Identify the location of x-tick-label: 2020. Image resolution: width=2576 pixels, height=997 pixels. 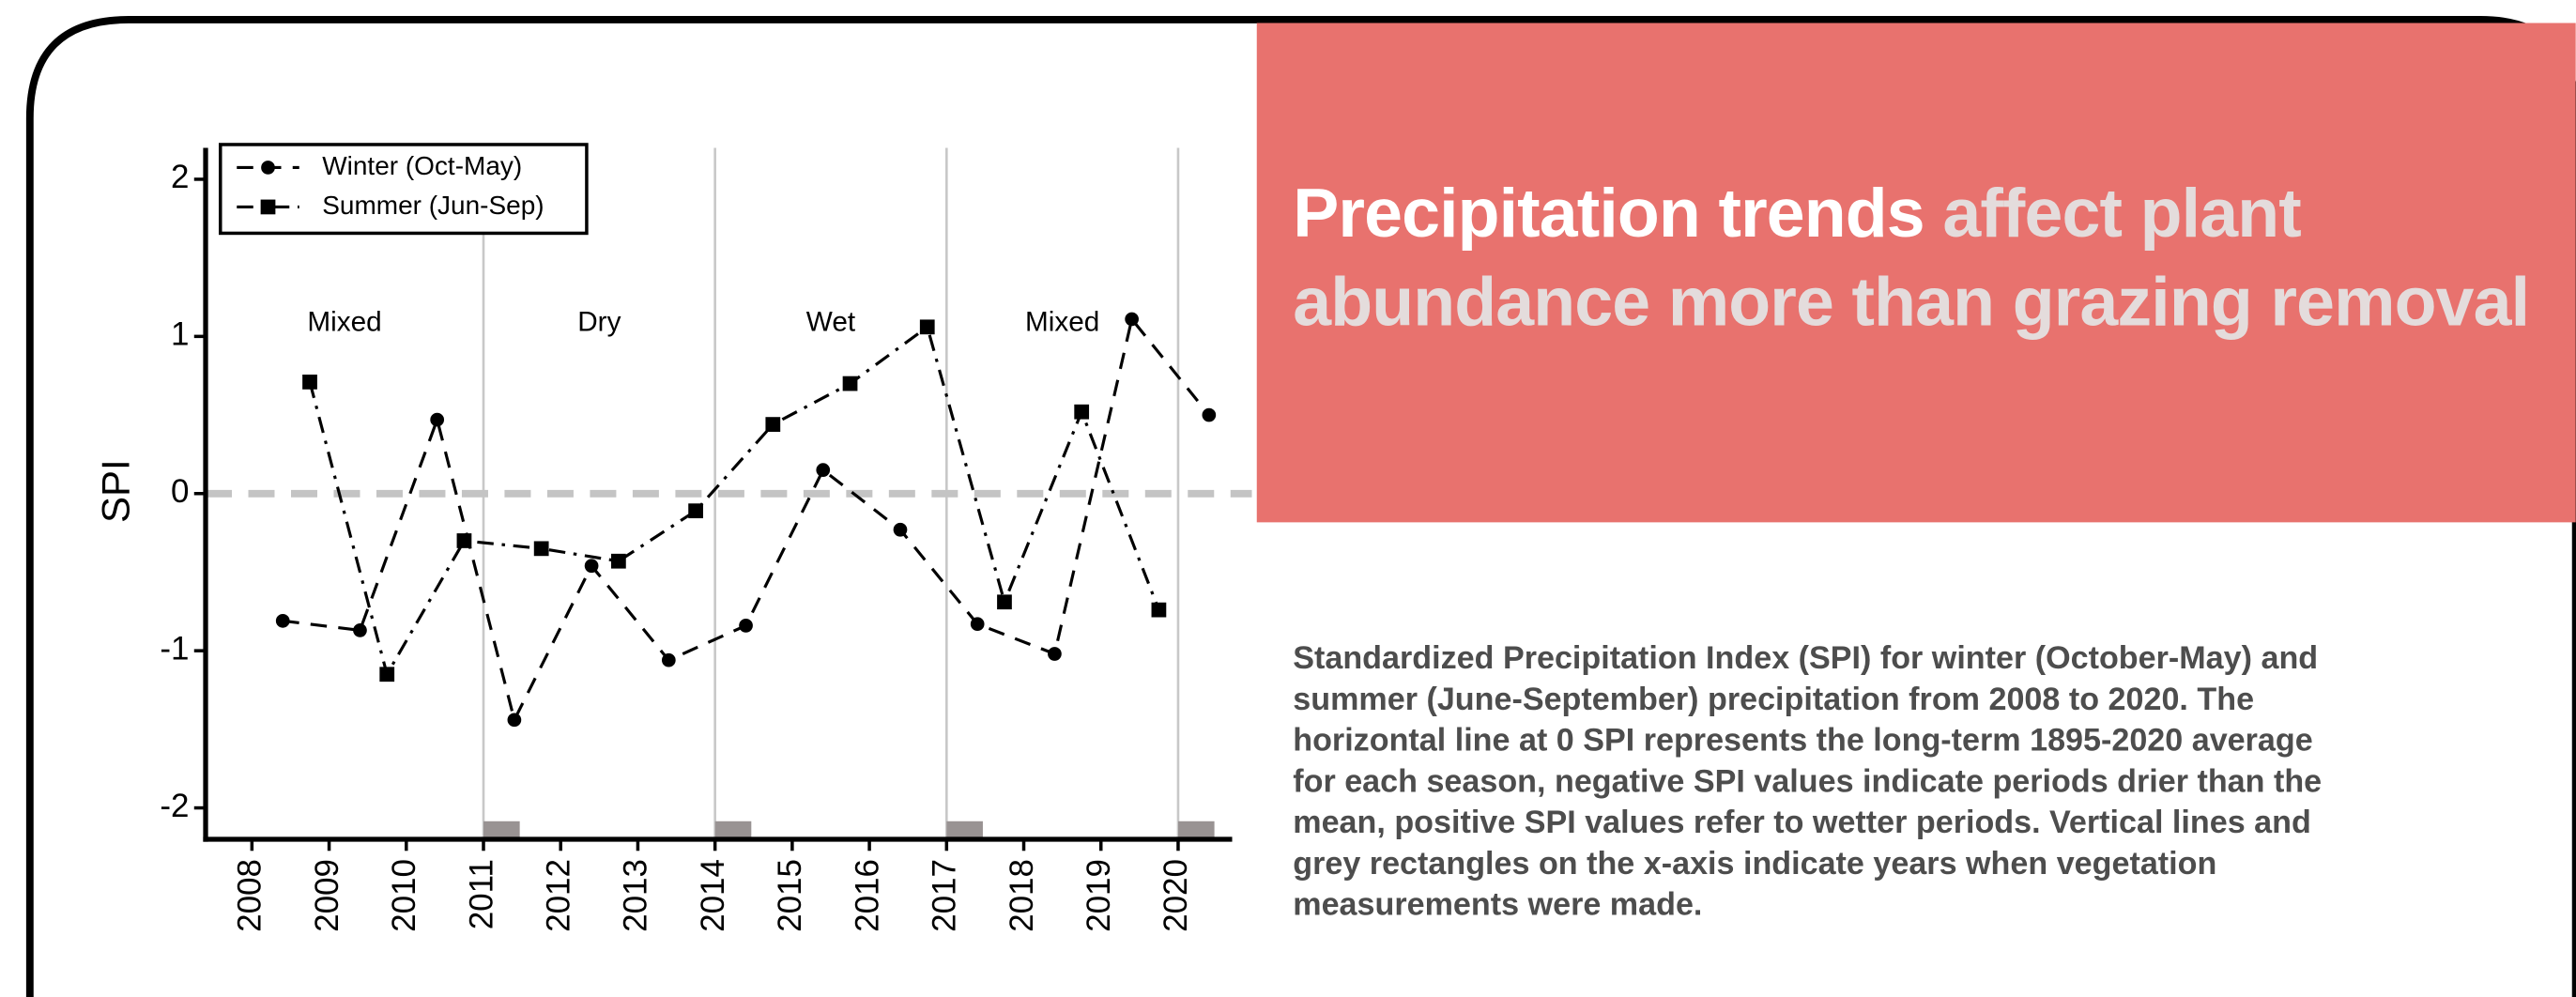
(1176, 896).